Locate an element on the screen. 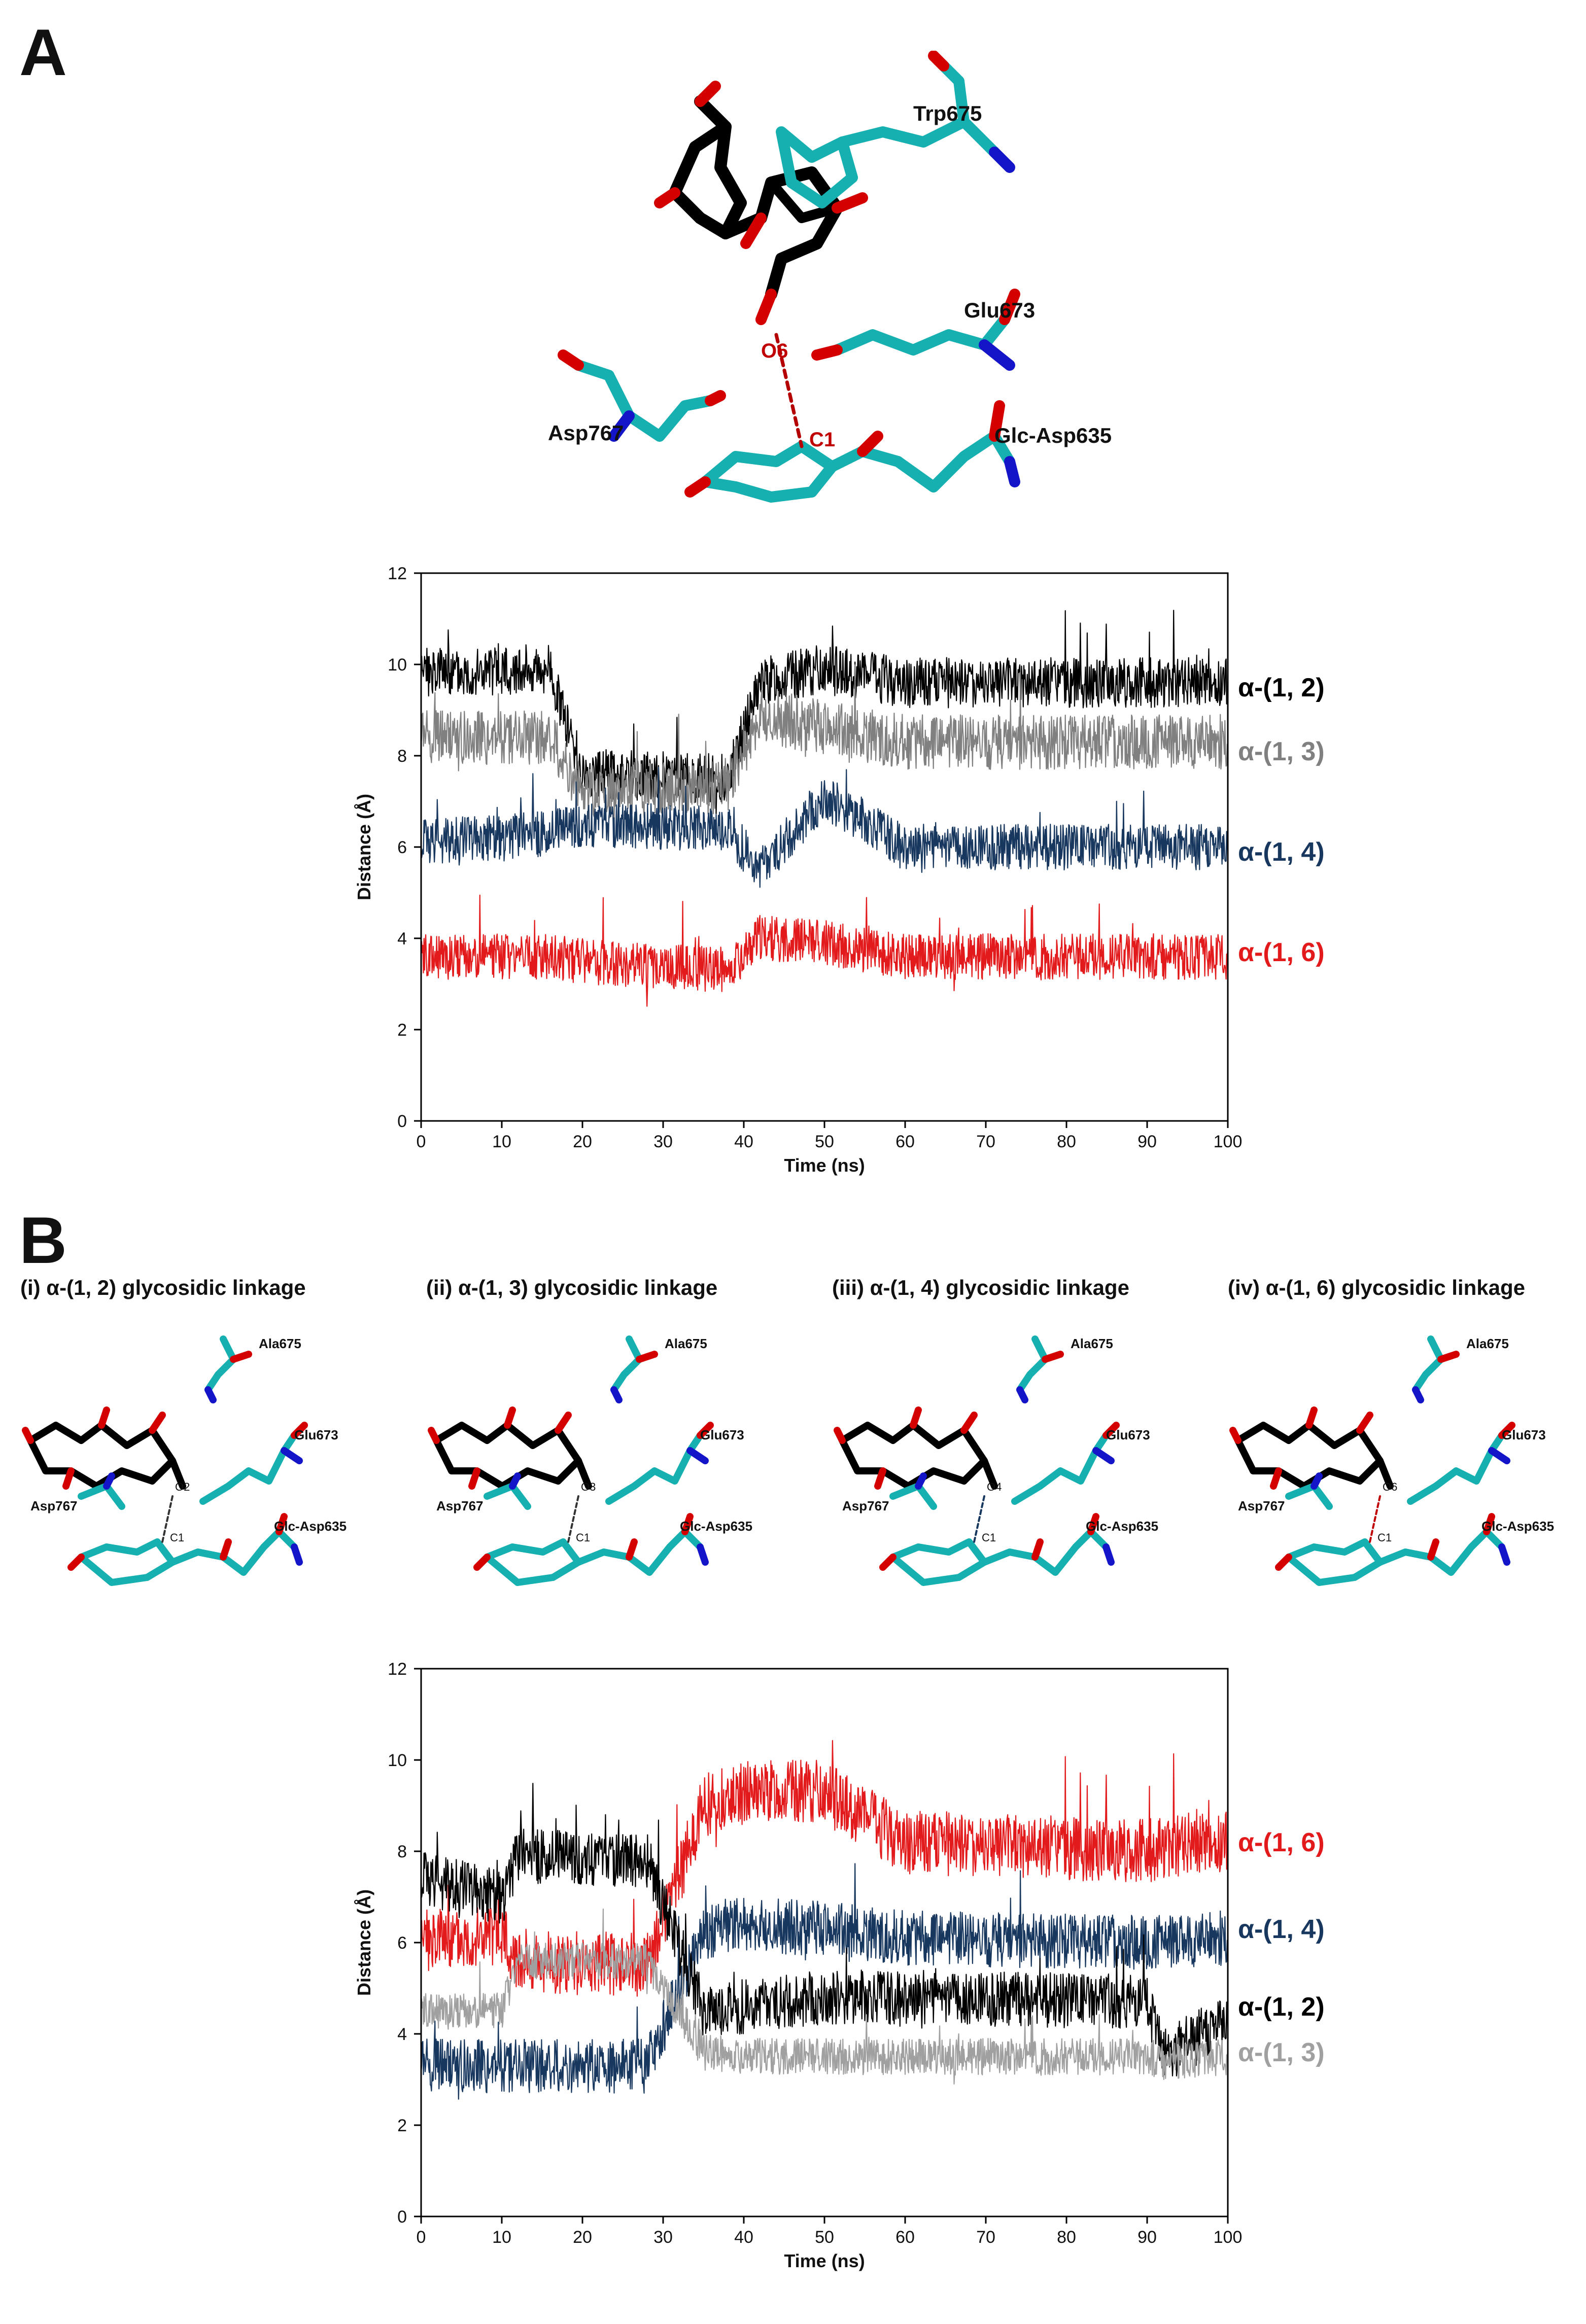  asp767-label: Asp767 is located at coordinates (586, 433).